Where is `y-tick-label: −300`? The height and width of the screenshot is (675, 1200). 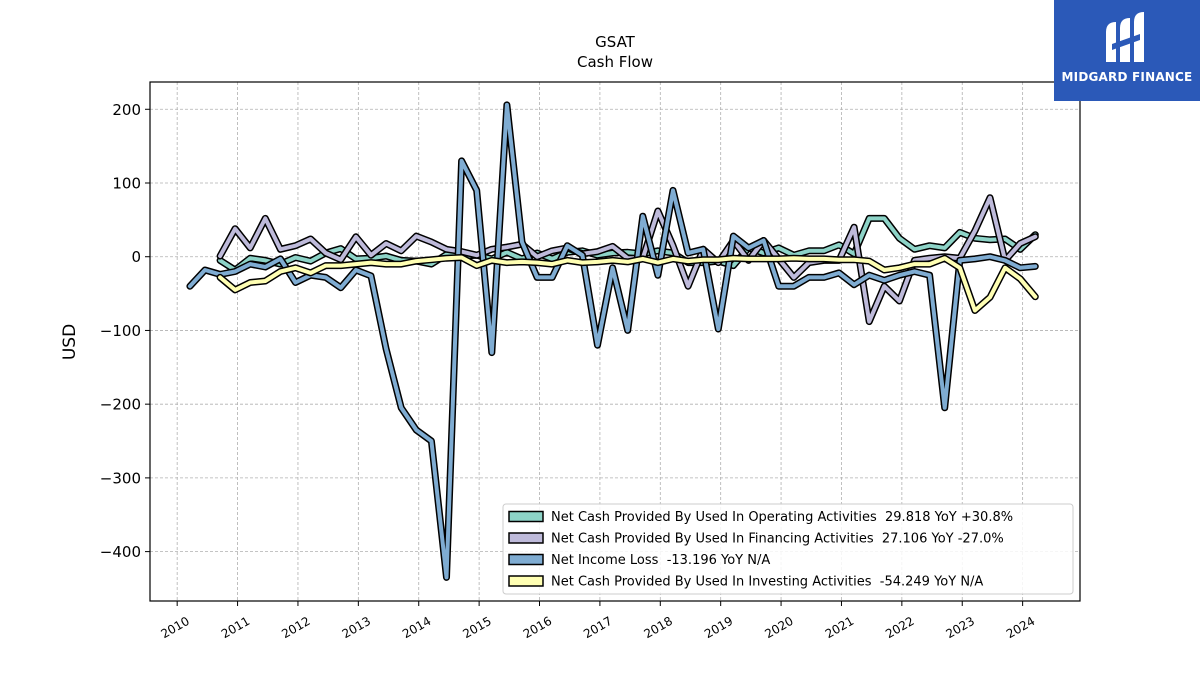 y-tick-label: −300 is located at coordinates (120, 478).